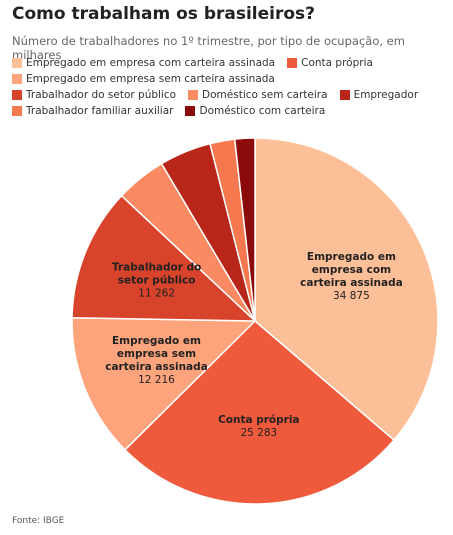 The width and height of the screenshot is (453, 535). Describe the element at coordinates (156, 379) in the screenshot. I see `slice-value: 12 216` at that location.